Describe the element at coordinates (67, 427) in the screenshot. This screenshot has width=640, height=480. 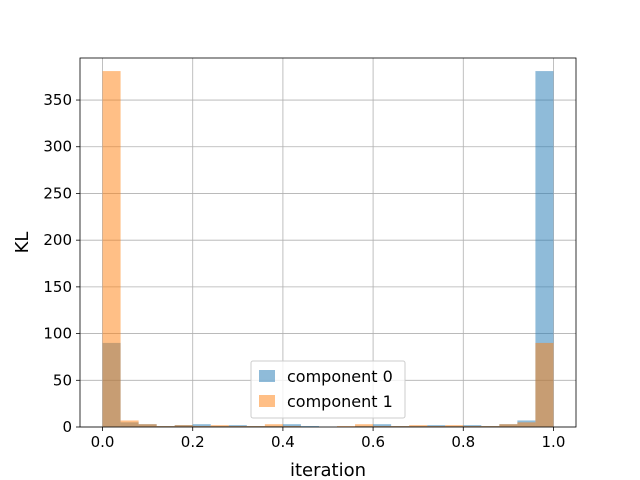
I see `y-tick-label: 0` at that location.